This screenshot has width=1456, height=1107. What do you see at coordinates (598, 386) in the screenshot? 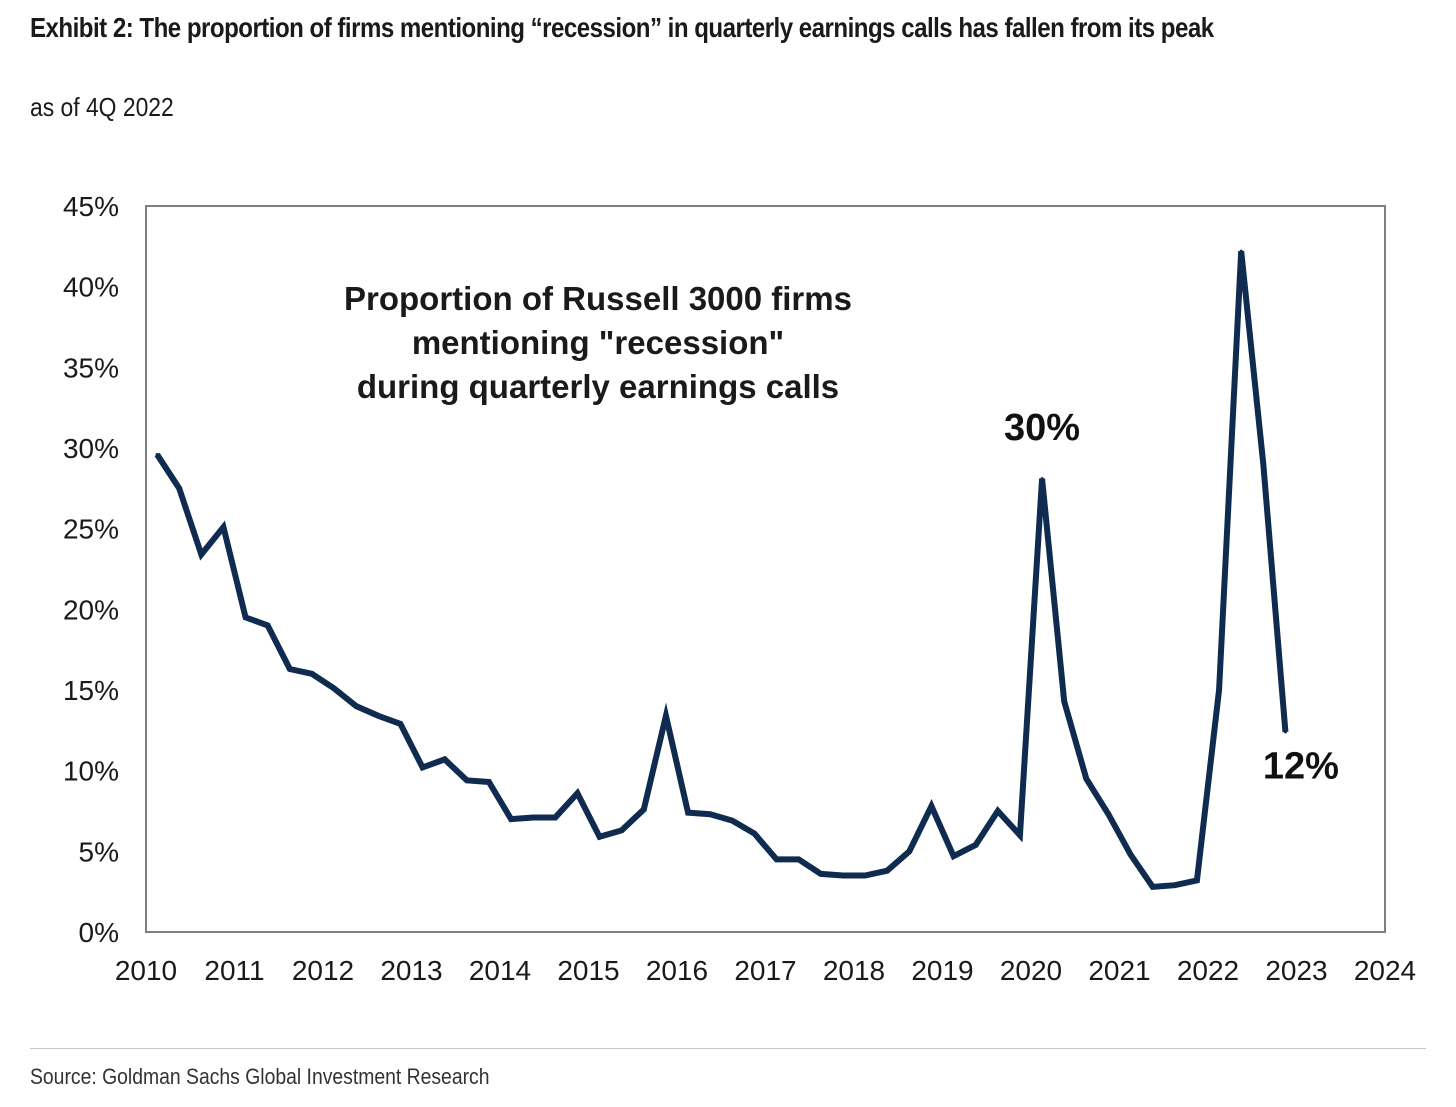
I see `chart-title-line: during quarterly earnings calls` at bounding box center [598, 386].